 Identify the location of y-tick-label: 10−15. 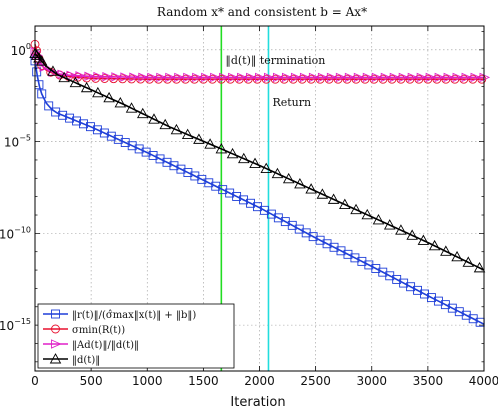
(15, 325).